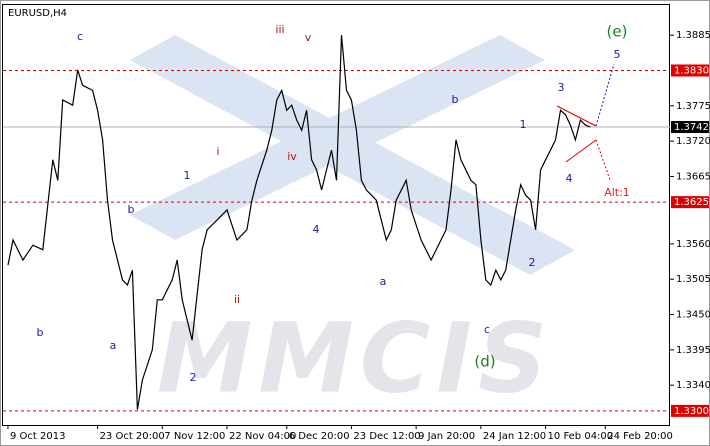 The width and height of the screenshot is (710, 446). What do you see at coordinates (446, 436) in the screenshot?
I see `x-tick-label: 9 Jan 20:00` at bounding box center [446, 436].